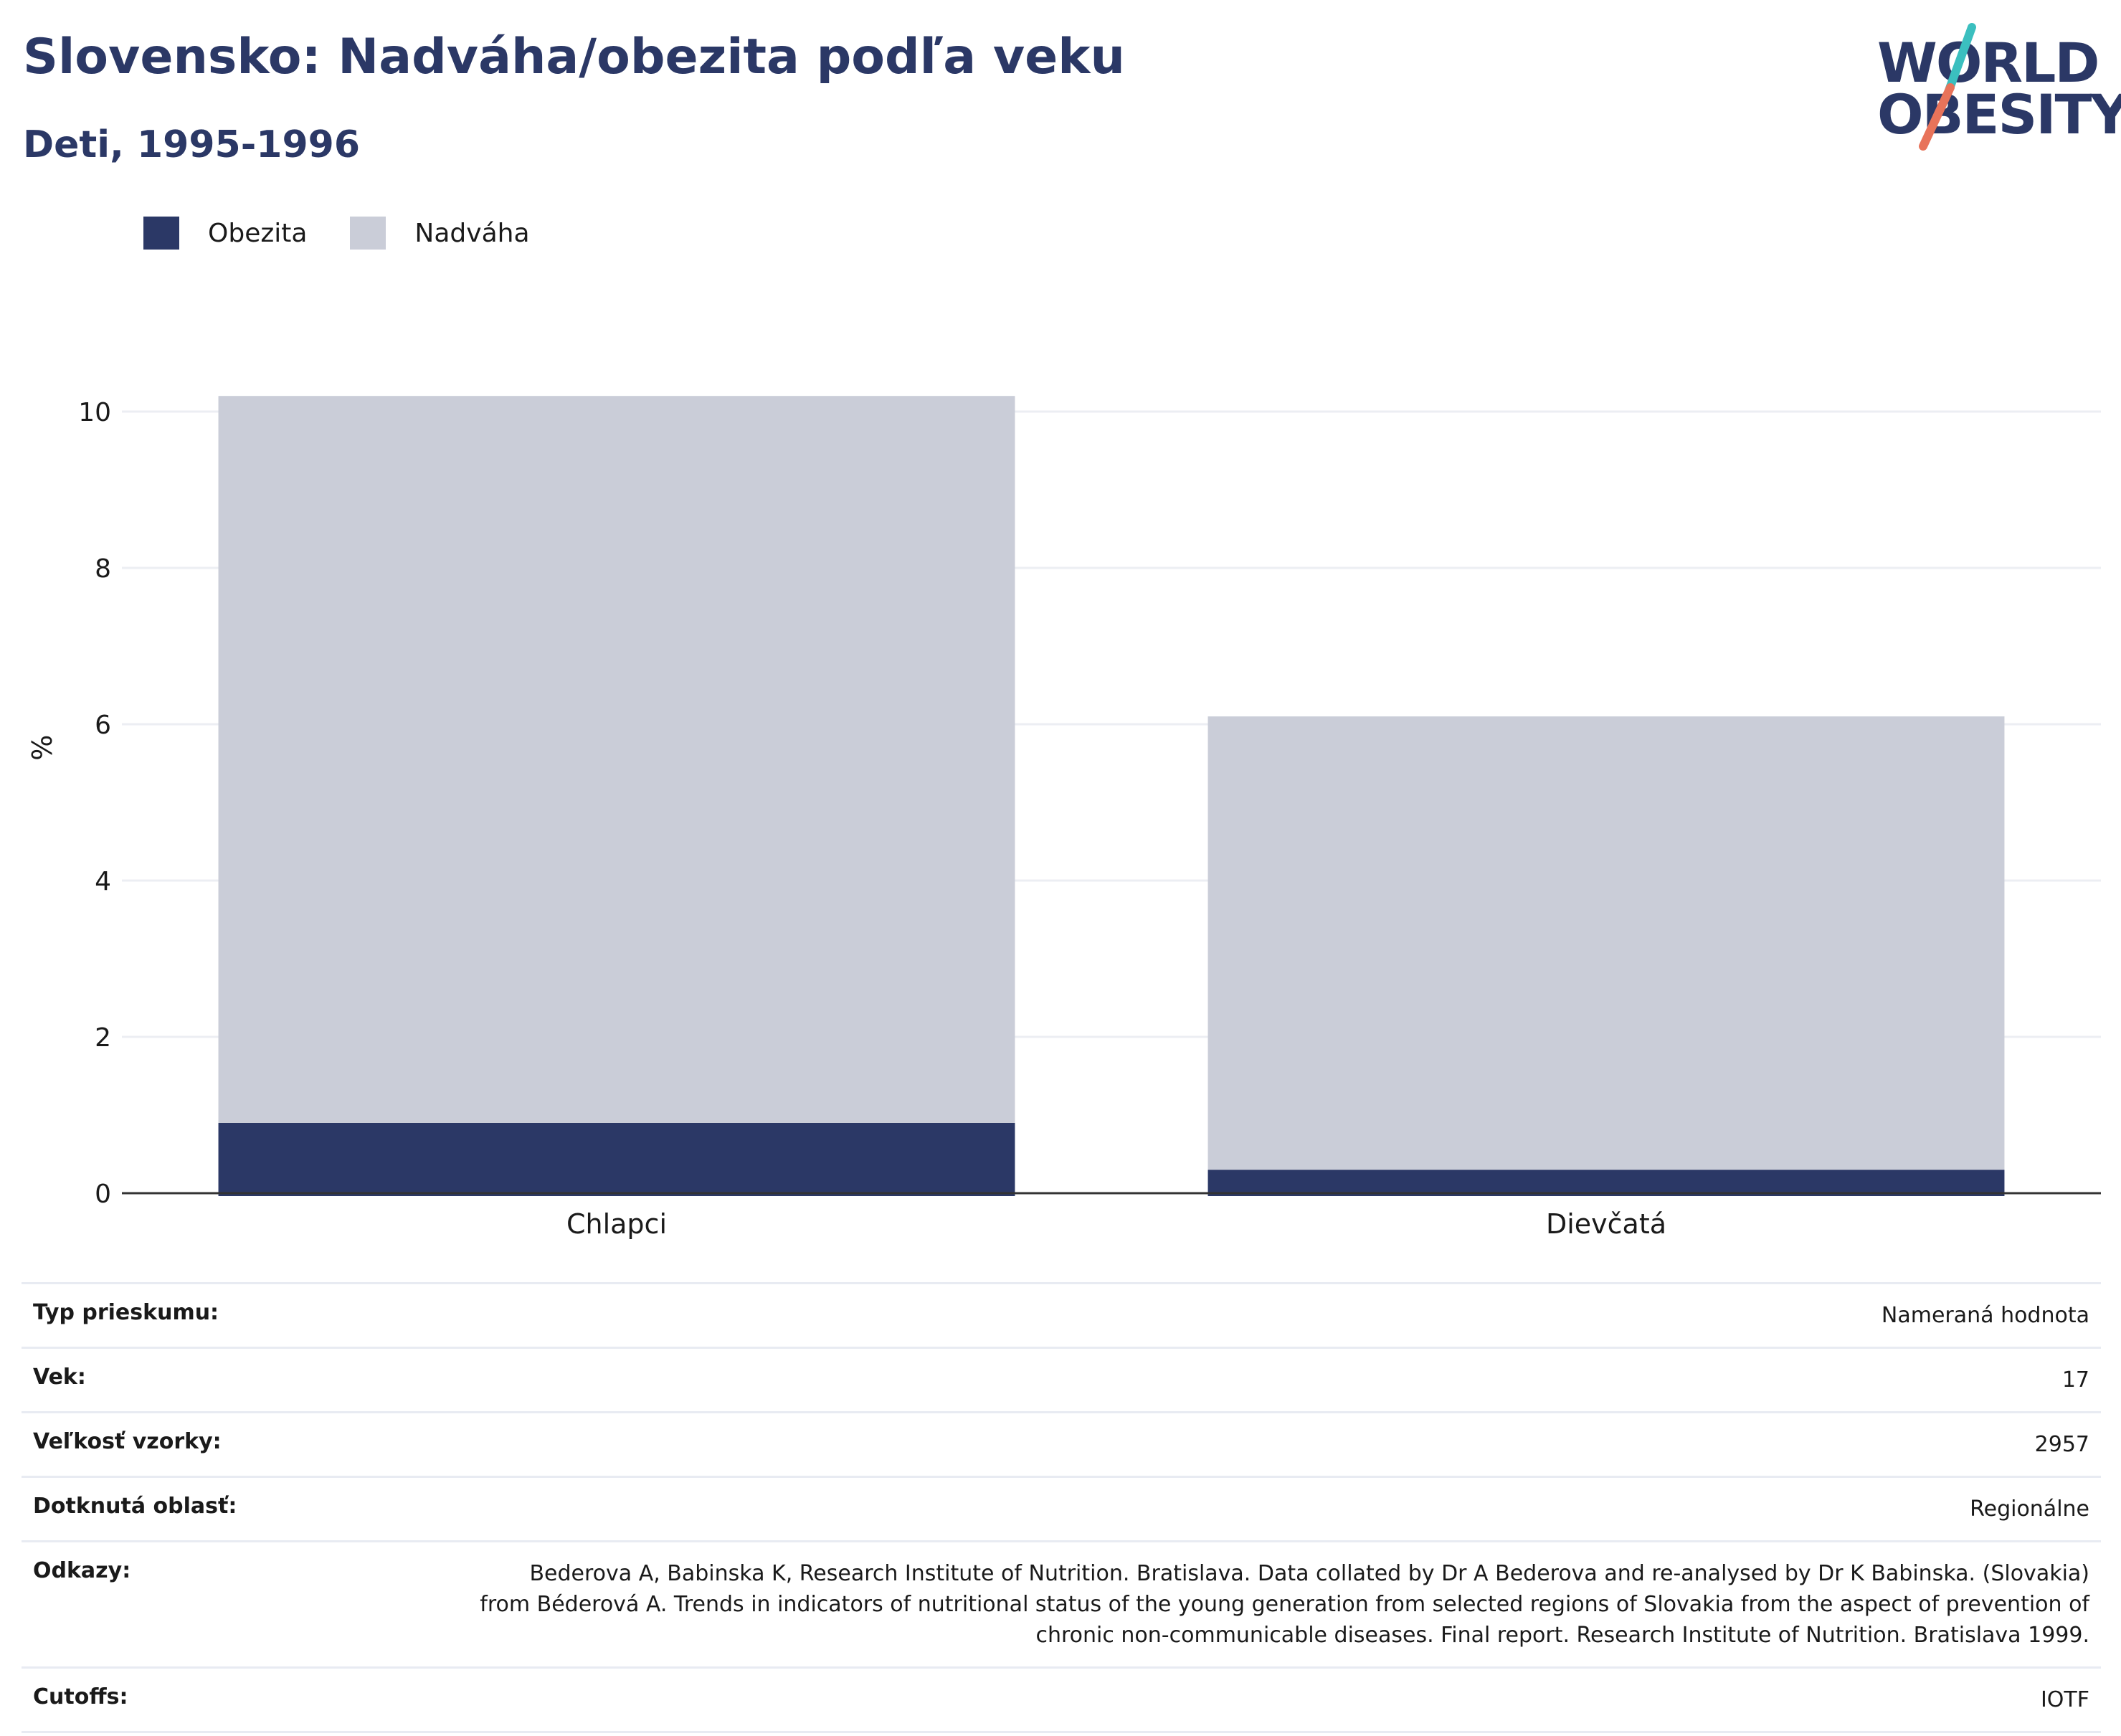 Image resolution: width=2121 pixels, height=1736 pixels. What do you see at coordinates (94, 413) in the screenshot?
I see `y-tick-label-10: 10` at bounding box center [94, 413].